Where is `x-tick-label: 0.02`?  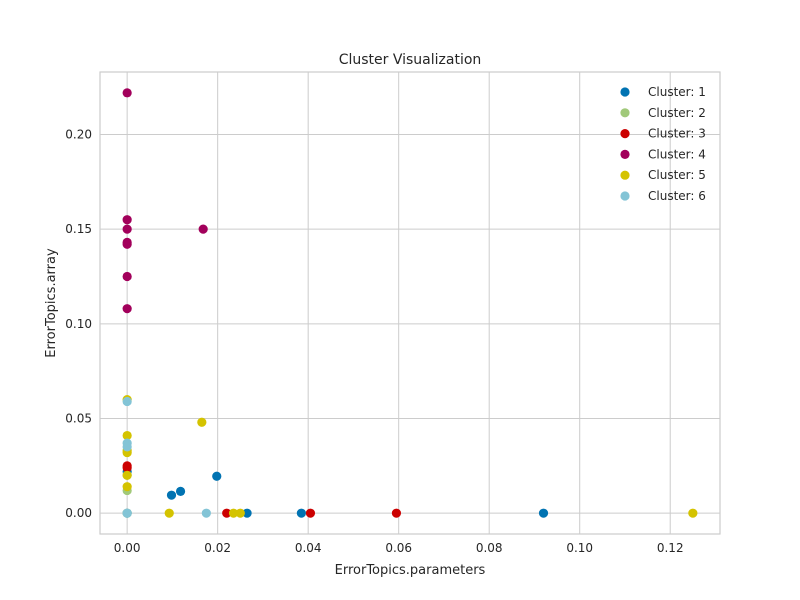 x-tick-label: 0.02 is located at coordinates (217, 548).